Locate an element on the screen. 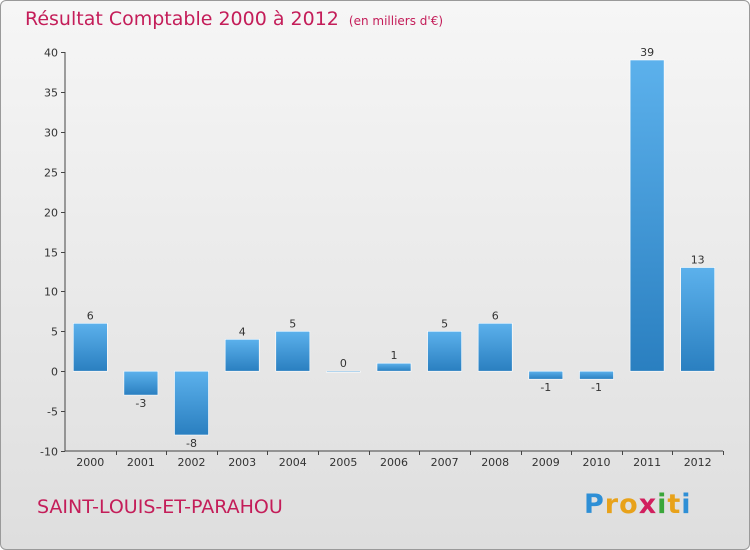  x-tick-label-2011: 2011 is located at coordinates (647, 462).